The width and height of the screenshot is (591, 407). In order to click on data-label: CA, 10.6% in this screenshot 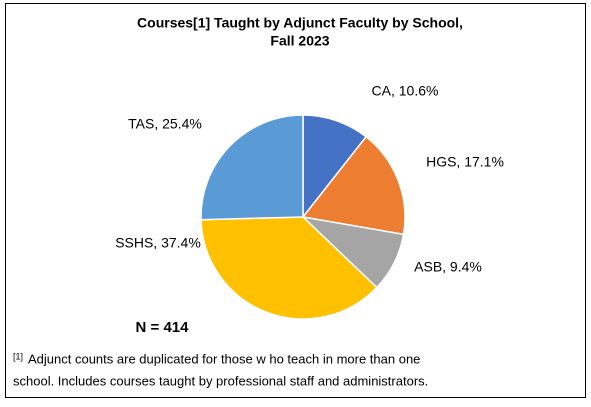, I will do `click(405, 91)`.